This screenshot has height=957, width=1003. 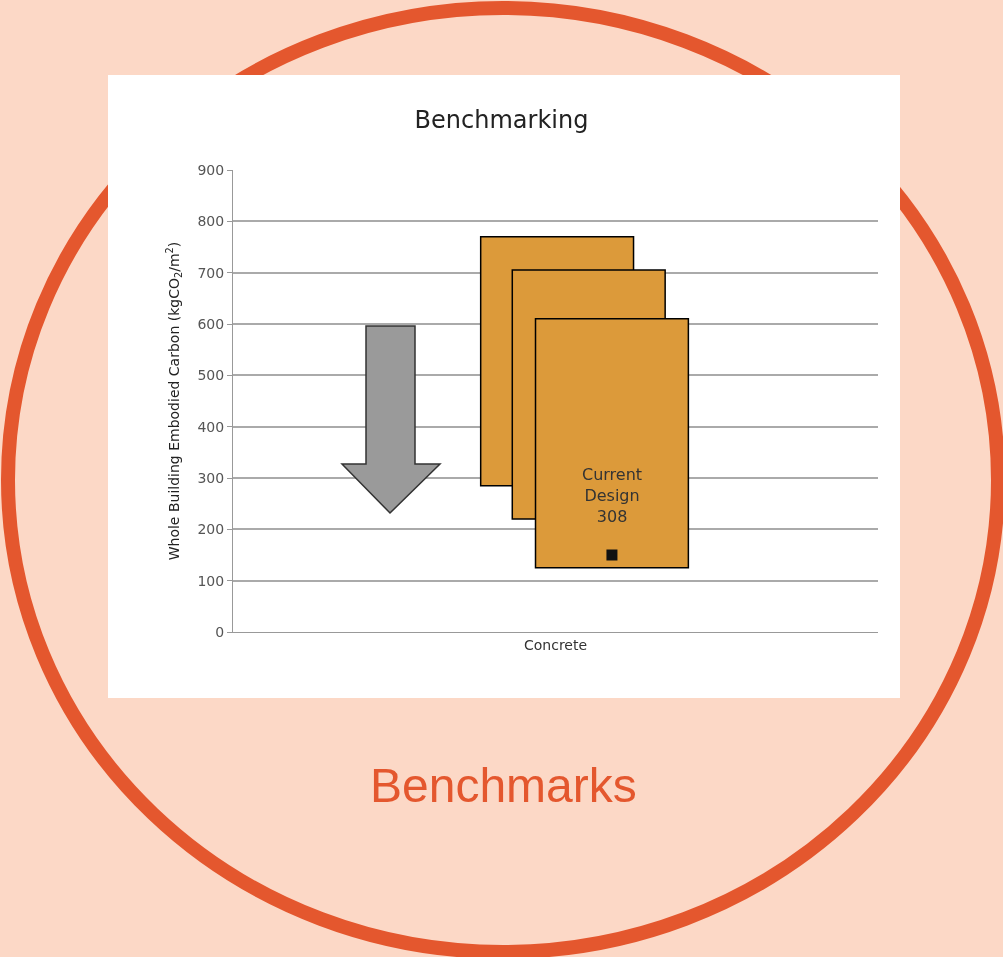 What do you see at coordinates (211, 272) in the screenshot?
I see `y-tick-label: 700` at bounding box center [211, 272].